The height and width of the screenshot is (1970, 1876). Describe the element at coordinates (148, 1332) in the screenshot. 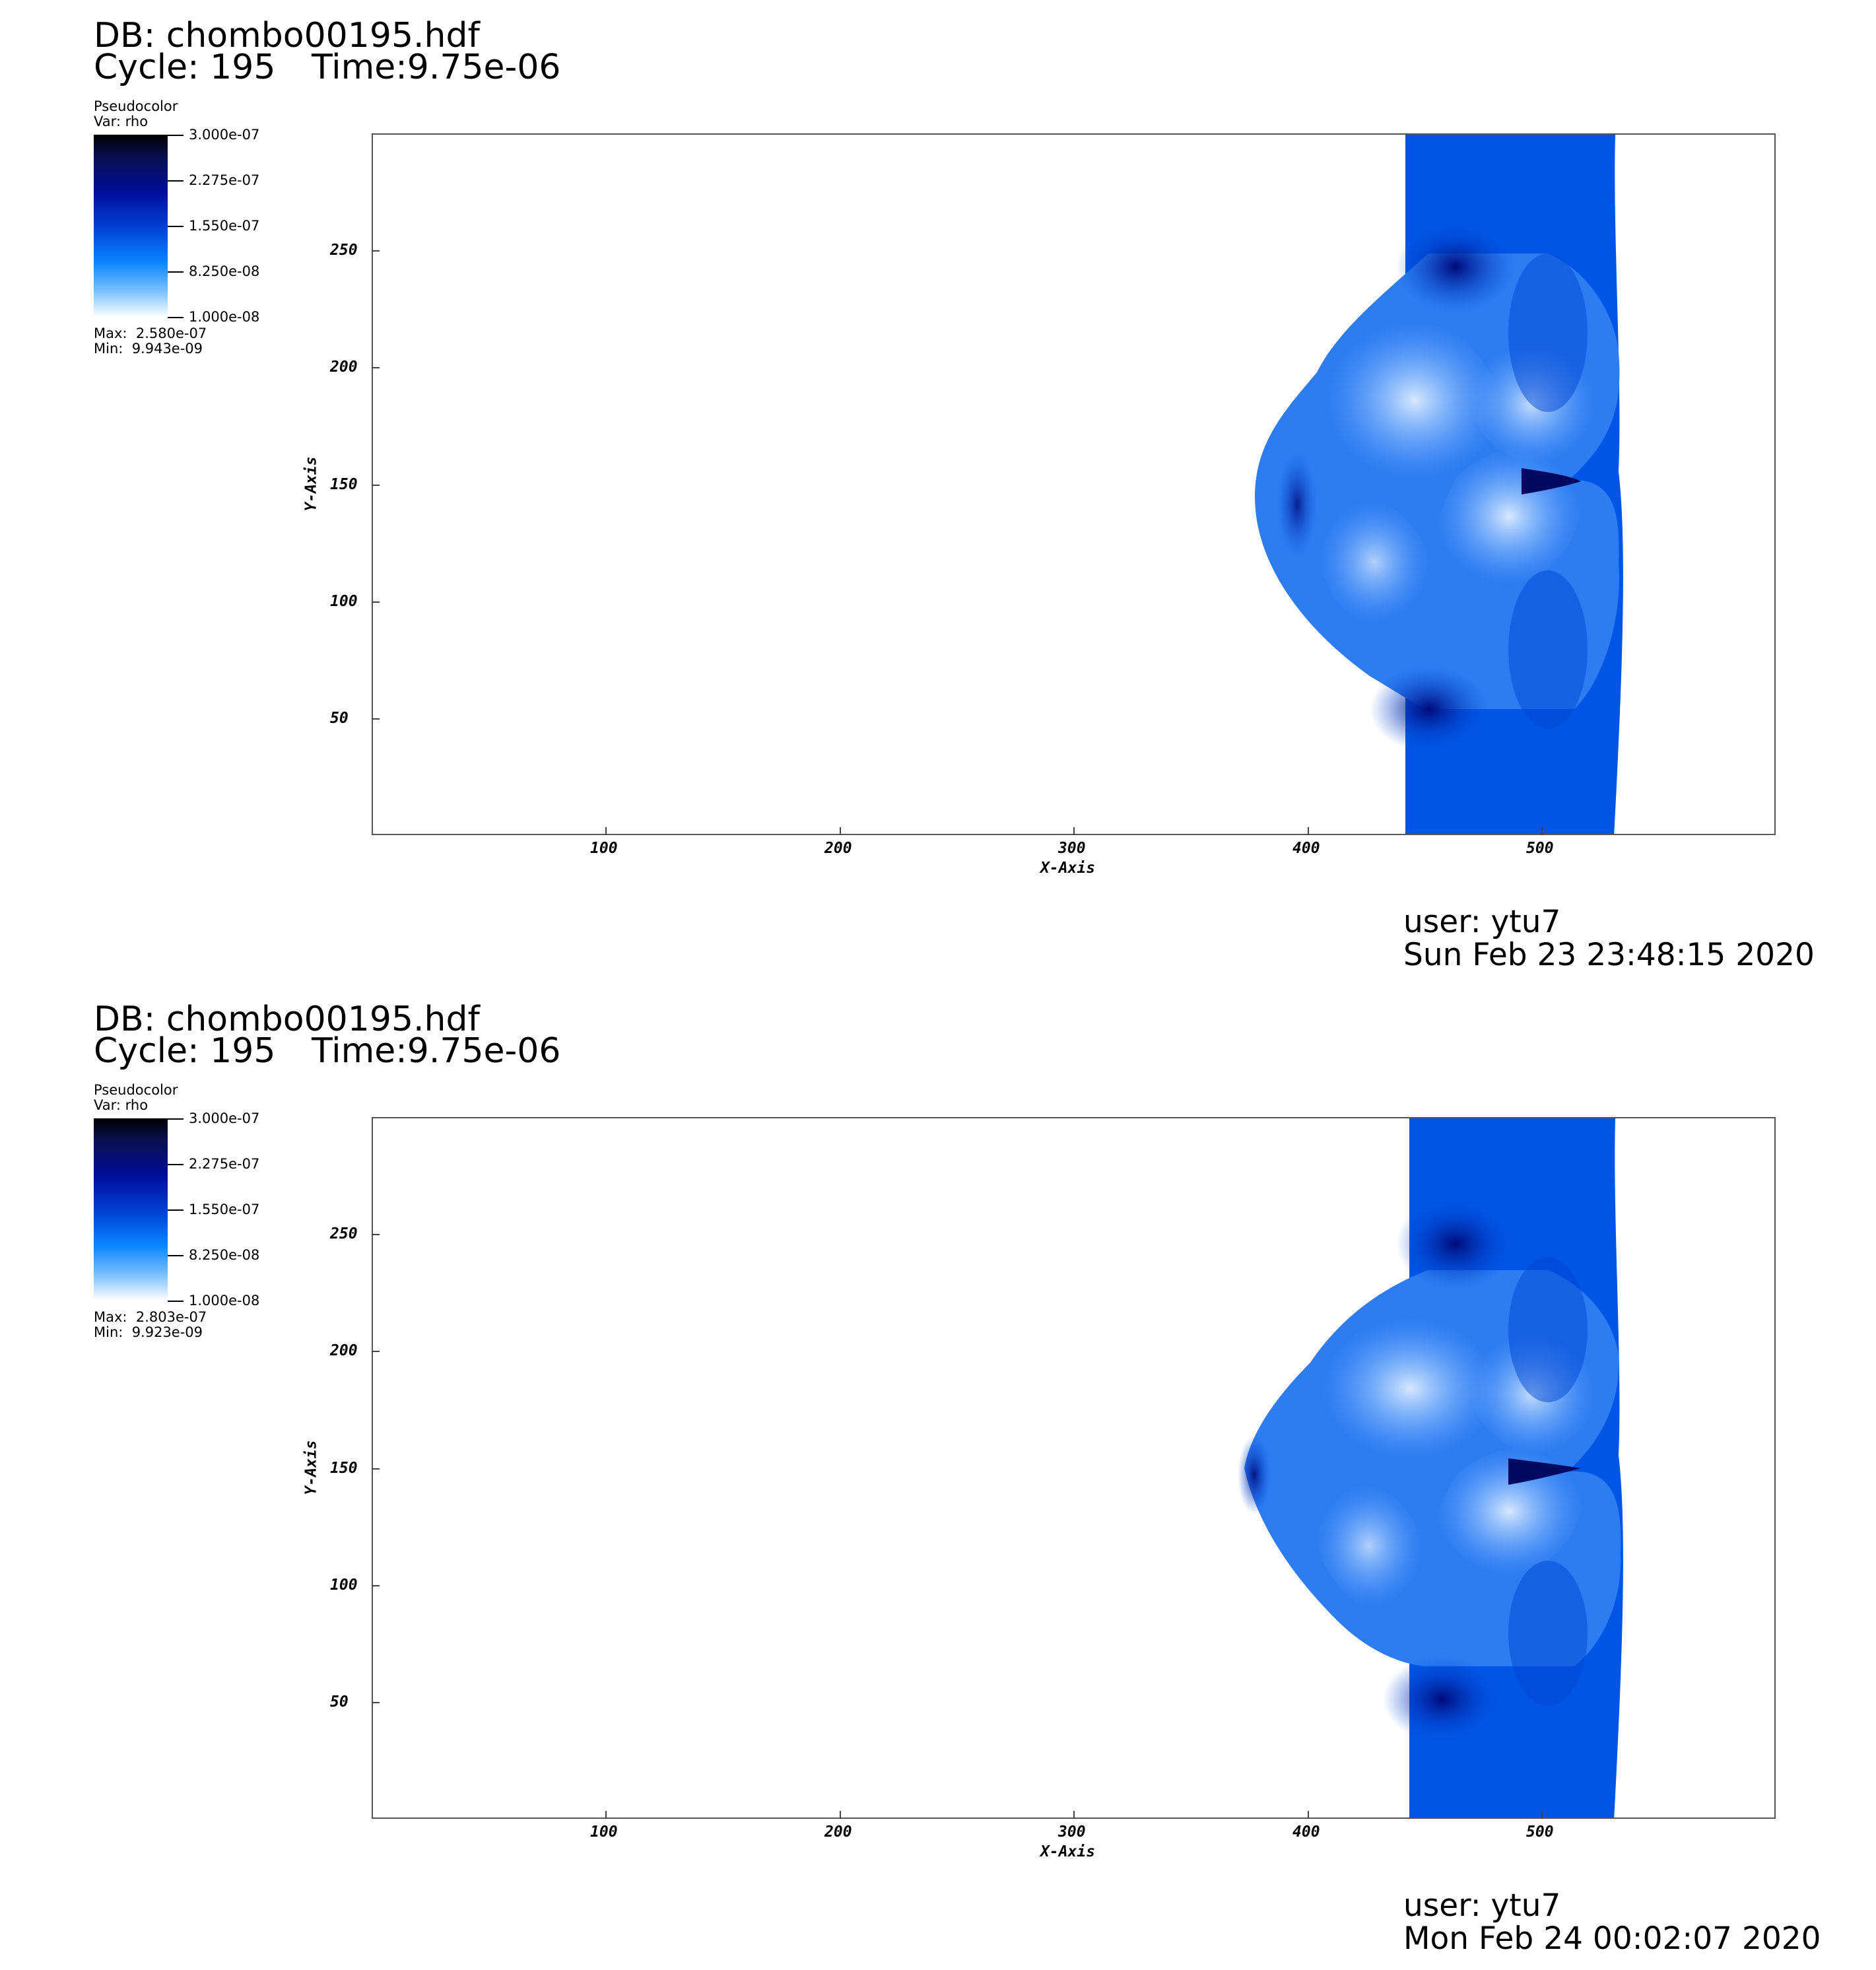

I see `legend-min: Min: 9.923e-09` at that location.